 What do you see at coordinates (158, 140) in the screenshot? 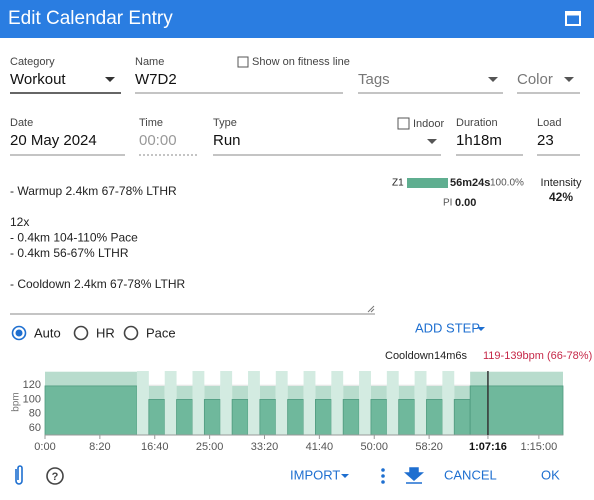
I see `field-value: 00:00` at bounding box center [158, 140].